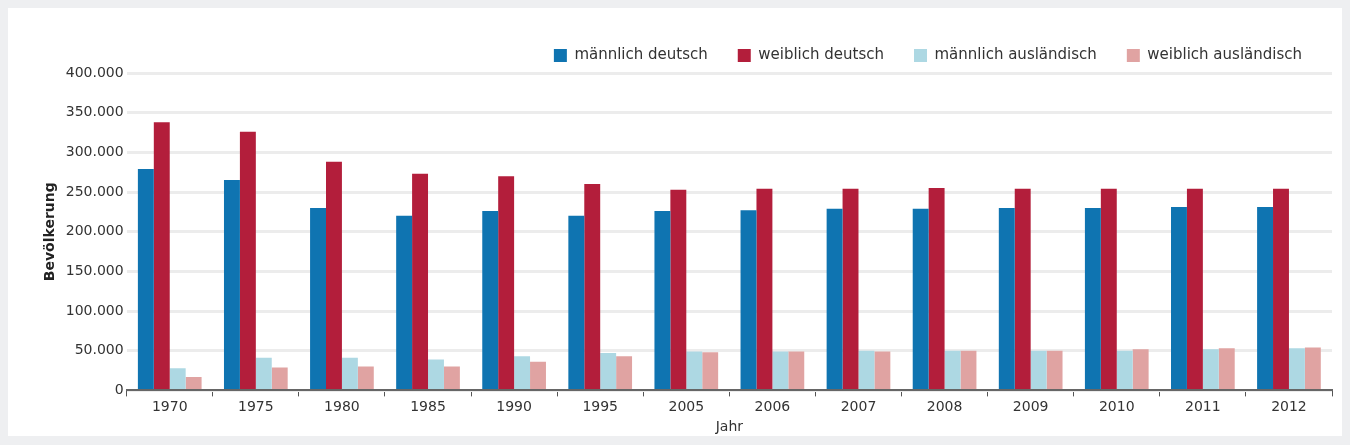 The image size is (1350, 445). I want to click on y-tick-label: 150.000, so click(94, 270).